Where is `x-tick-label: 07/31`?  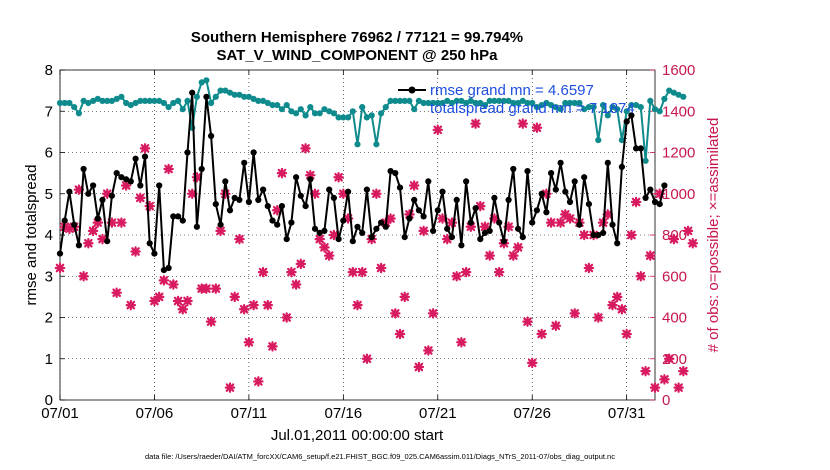
x-tick-label: 07/31 is located at coordinates (627, 413).